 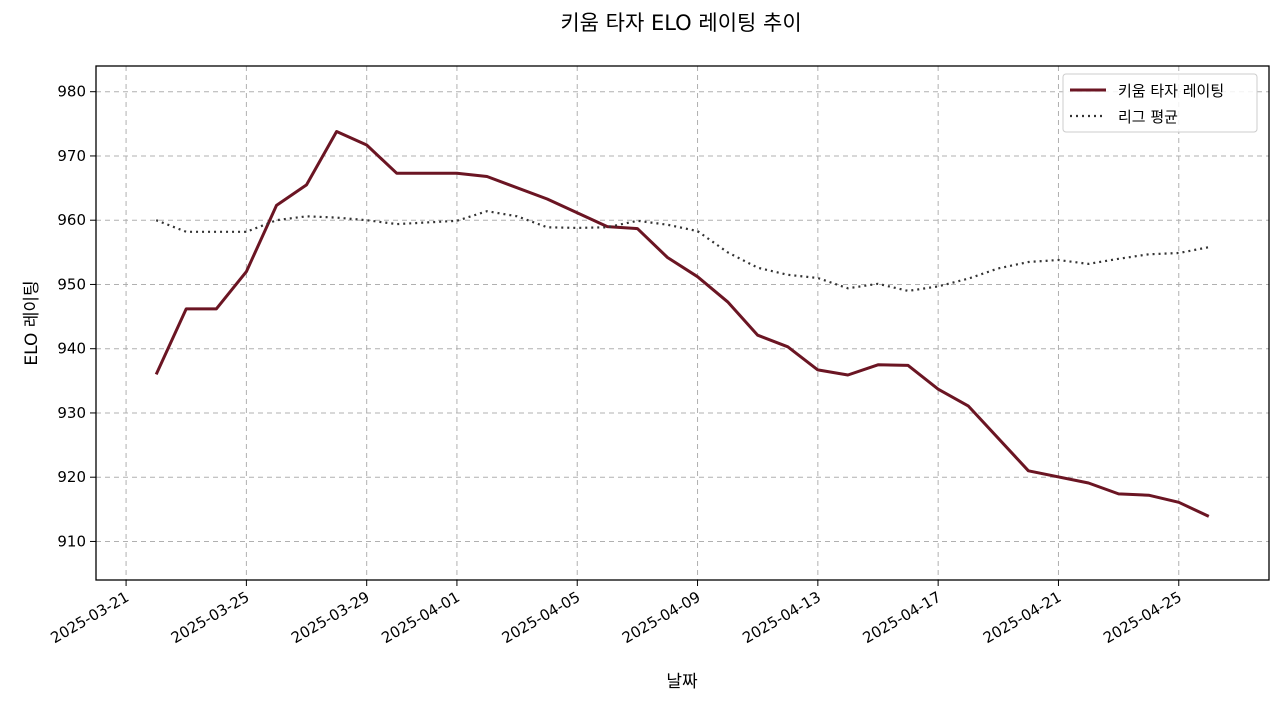 I want to click on x-tick-label: 2025-04-05, so click(x=541, y=617).